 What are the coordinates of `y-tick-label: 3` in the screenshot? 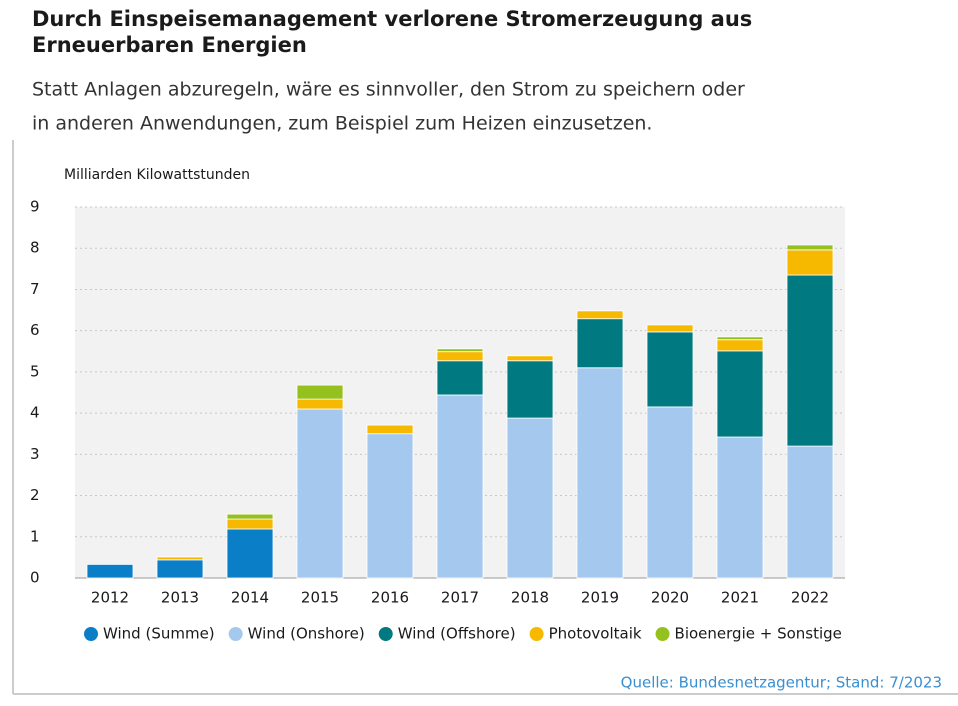 It's located at (35, 454).